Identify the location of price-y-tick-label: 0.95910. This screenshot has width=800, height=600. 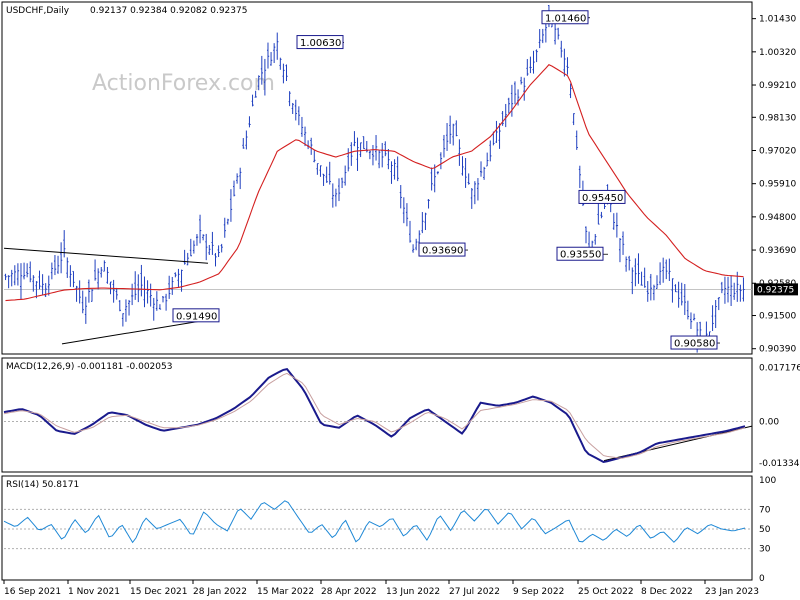
(777, 185).